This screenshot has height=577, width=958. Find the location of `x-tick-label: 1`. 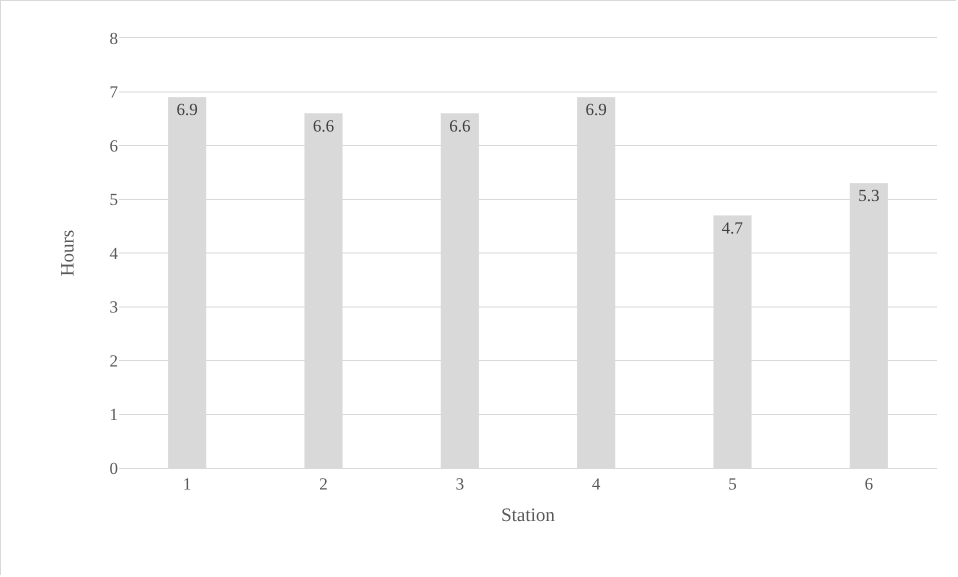

x-tick-label: 1 is located at coordinates (187, 484).